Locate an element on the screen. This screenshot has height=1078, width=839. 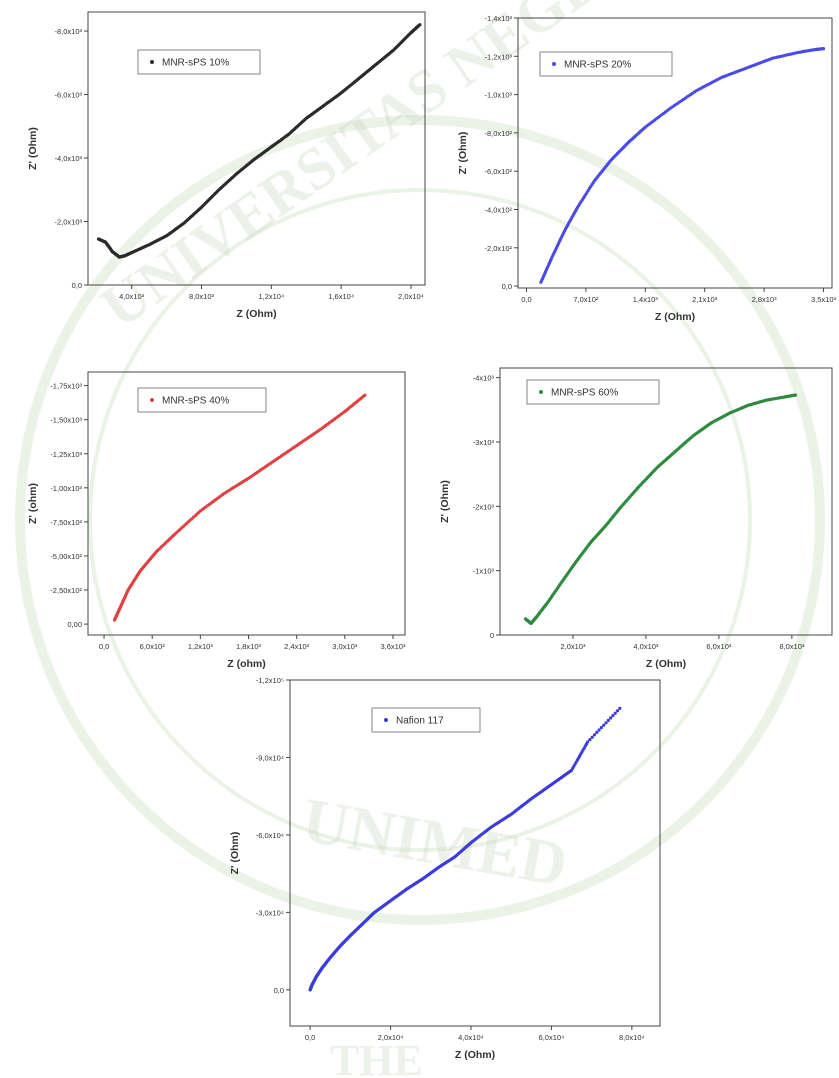
y-tick-label: -1,2x10⁵ is located at coordinates (270, 680).